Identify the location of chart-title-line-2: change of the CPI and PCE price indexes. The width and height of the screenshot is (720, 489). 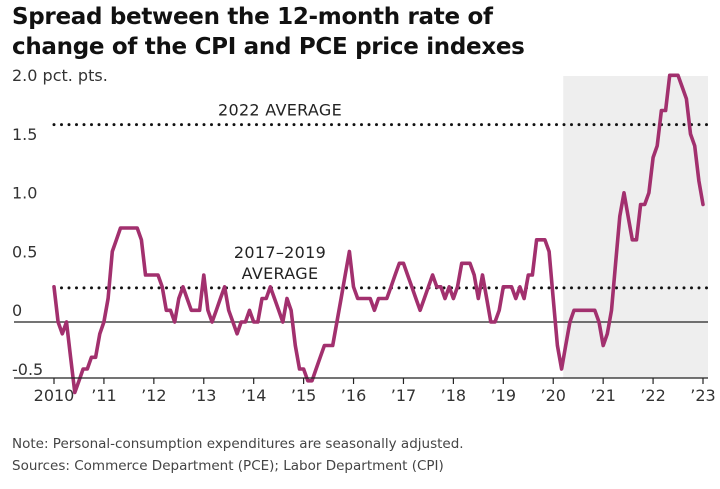
(268, 47).